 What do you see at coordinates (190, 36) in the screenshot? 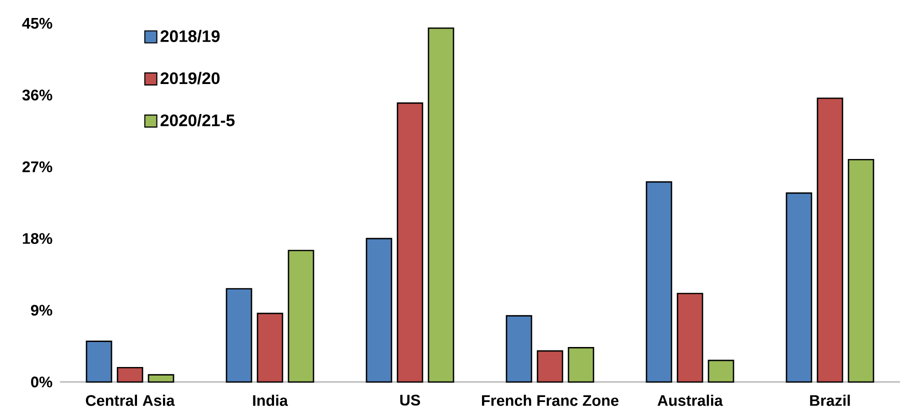
I see `legend-label: 2018/19` at bounding box center [190, 36].